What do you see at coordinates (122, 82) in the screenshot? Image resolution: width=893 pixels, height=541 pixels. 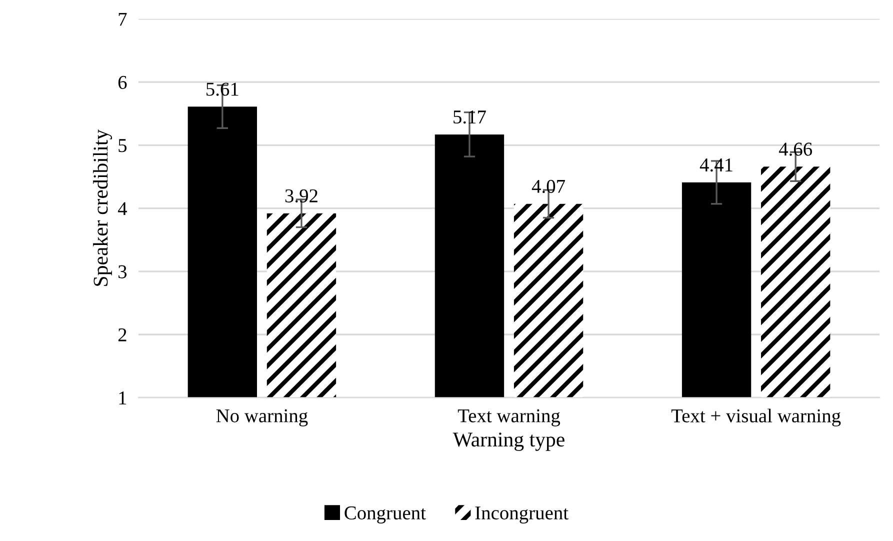 I see `y-tick-label: 6` at bounding box center [122, 82].